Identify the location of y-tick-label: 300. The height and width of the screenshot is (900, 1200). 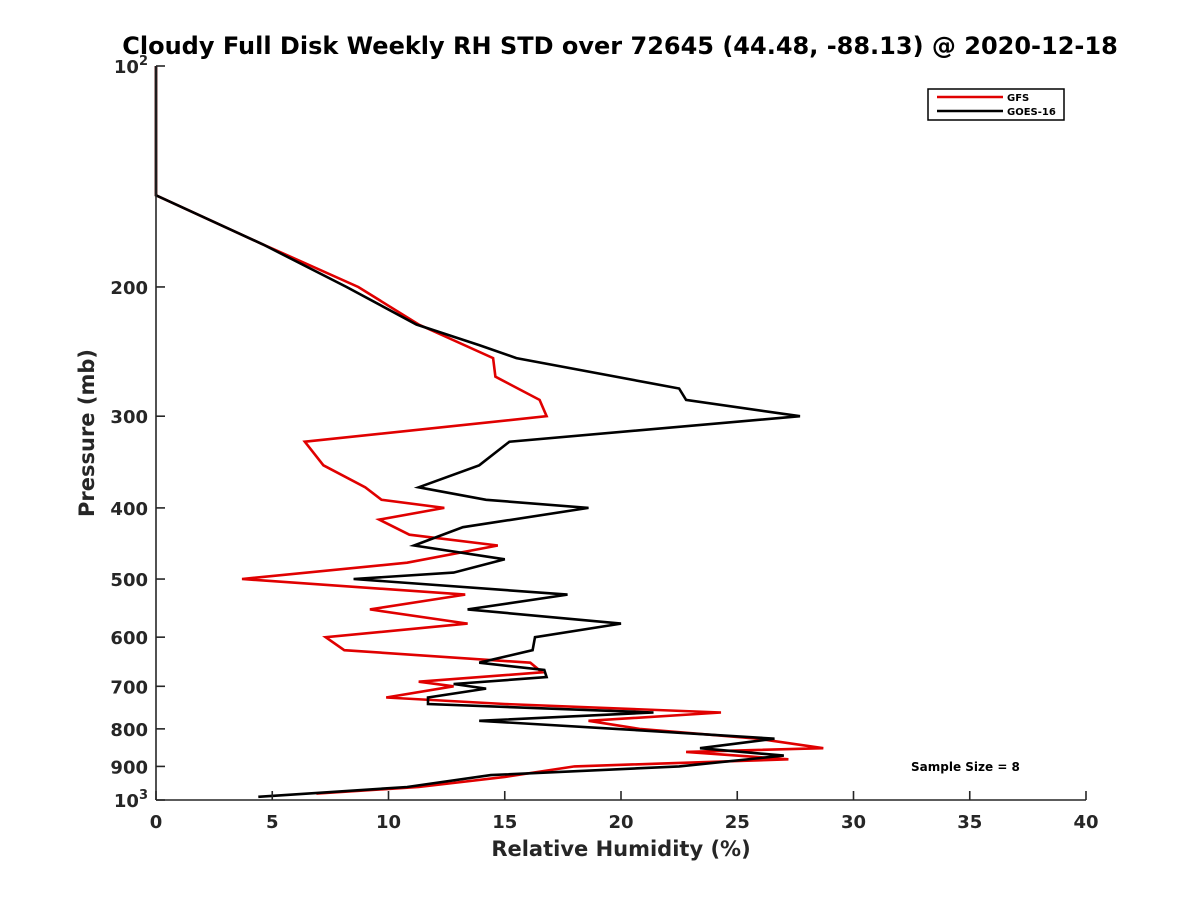
(129, 417).